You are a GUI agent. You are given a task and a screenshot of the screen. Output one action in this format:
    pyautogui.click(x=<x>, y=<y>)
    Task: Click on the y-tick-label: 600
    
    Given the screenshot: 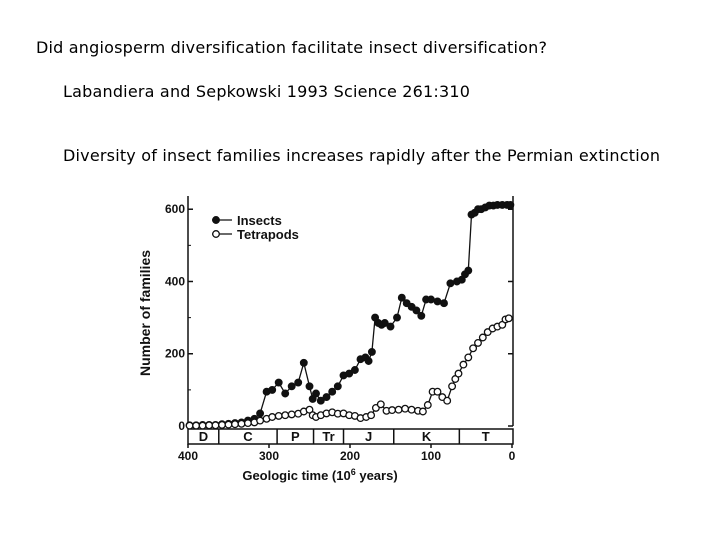 What is the action you would take?
    pyautogui.click(x=175, y=209)
    